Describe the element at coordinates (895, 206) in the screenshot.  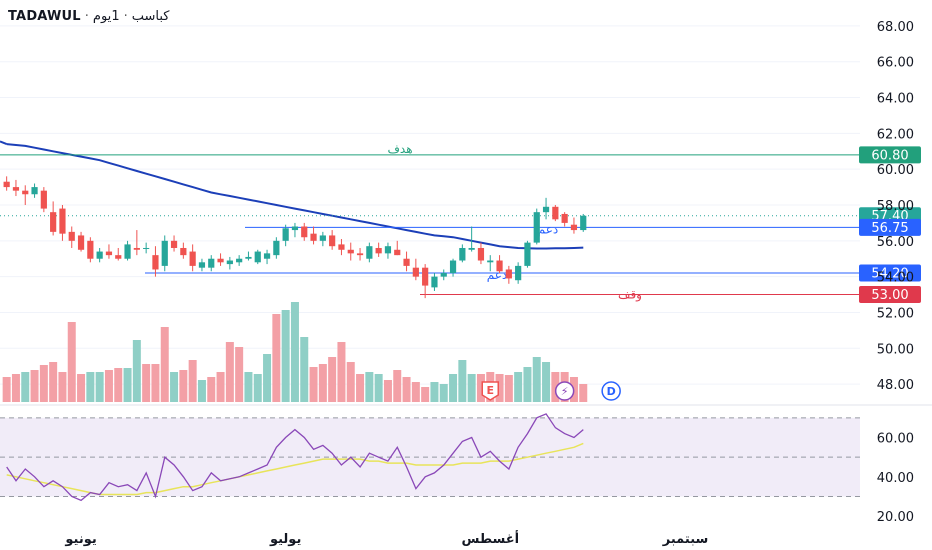
I see `price-tick-label: 58.00` at that location.